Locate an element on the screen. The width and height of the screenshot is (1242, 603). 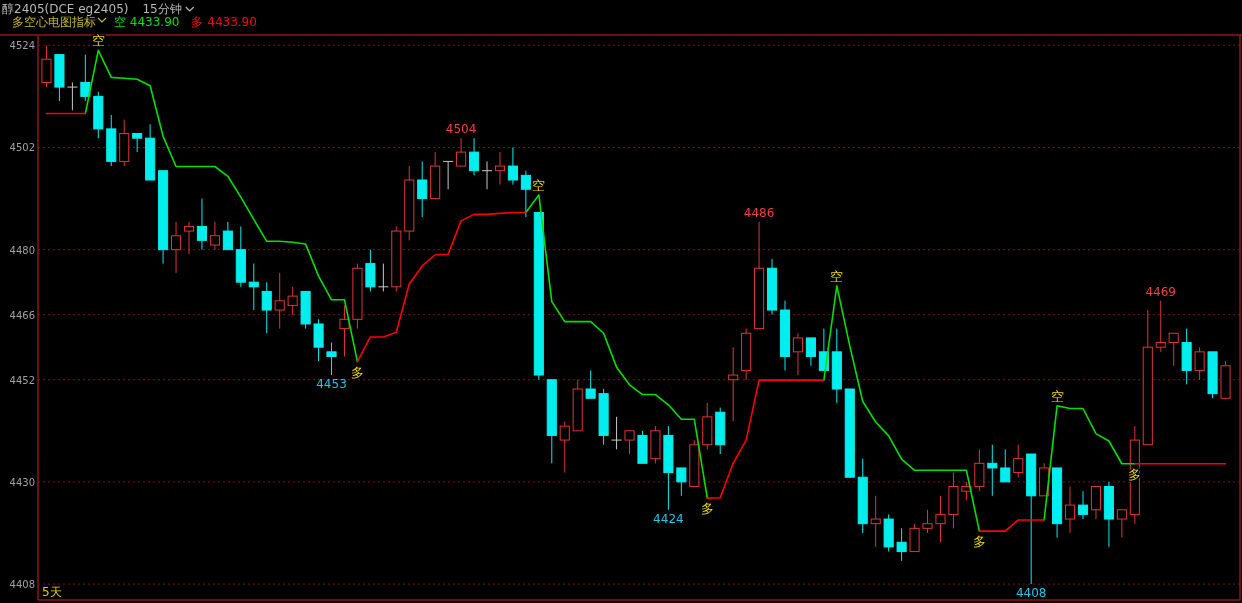
text: 4453 is located at coordinates (331, 384).